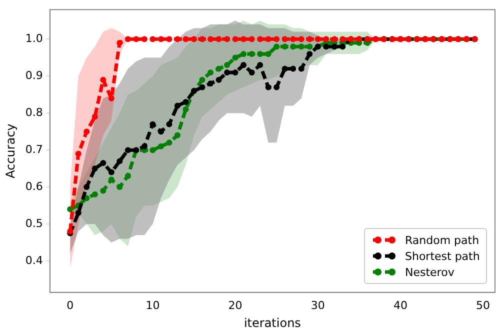 This screenshot has width=499, height=332. Describe the element at coordinates (442, 240) in the screenshot. I see `legend-label: Random path` at that location.